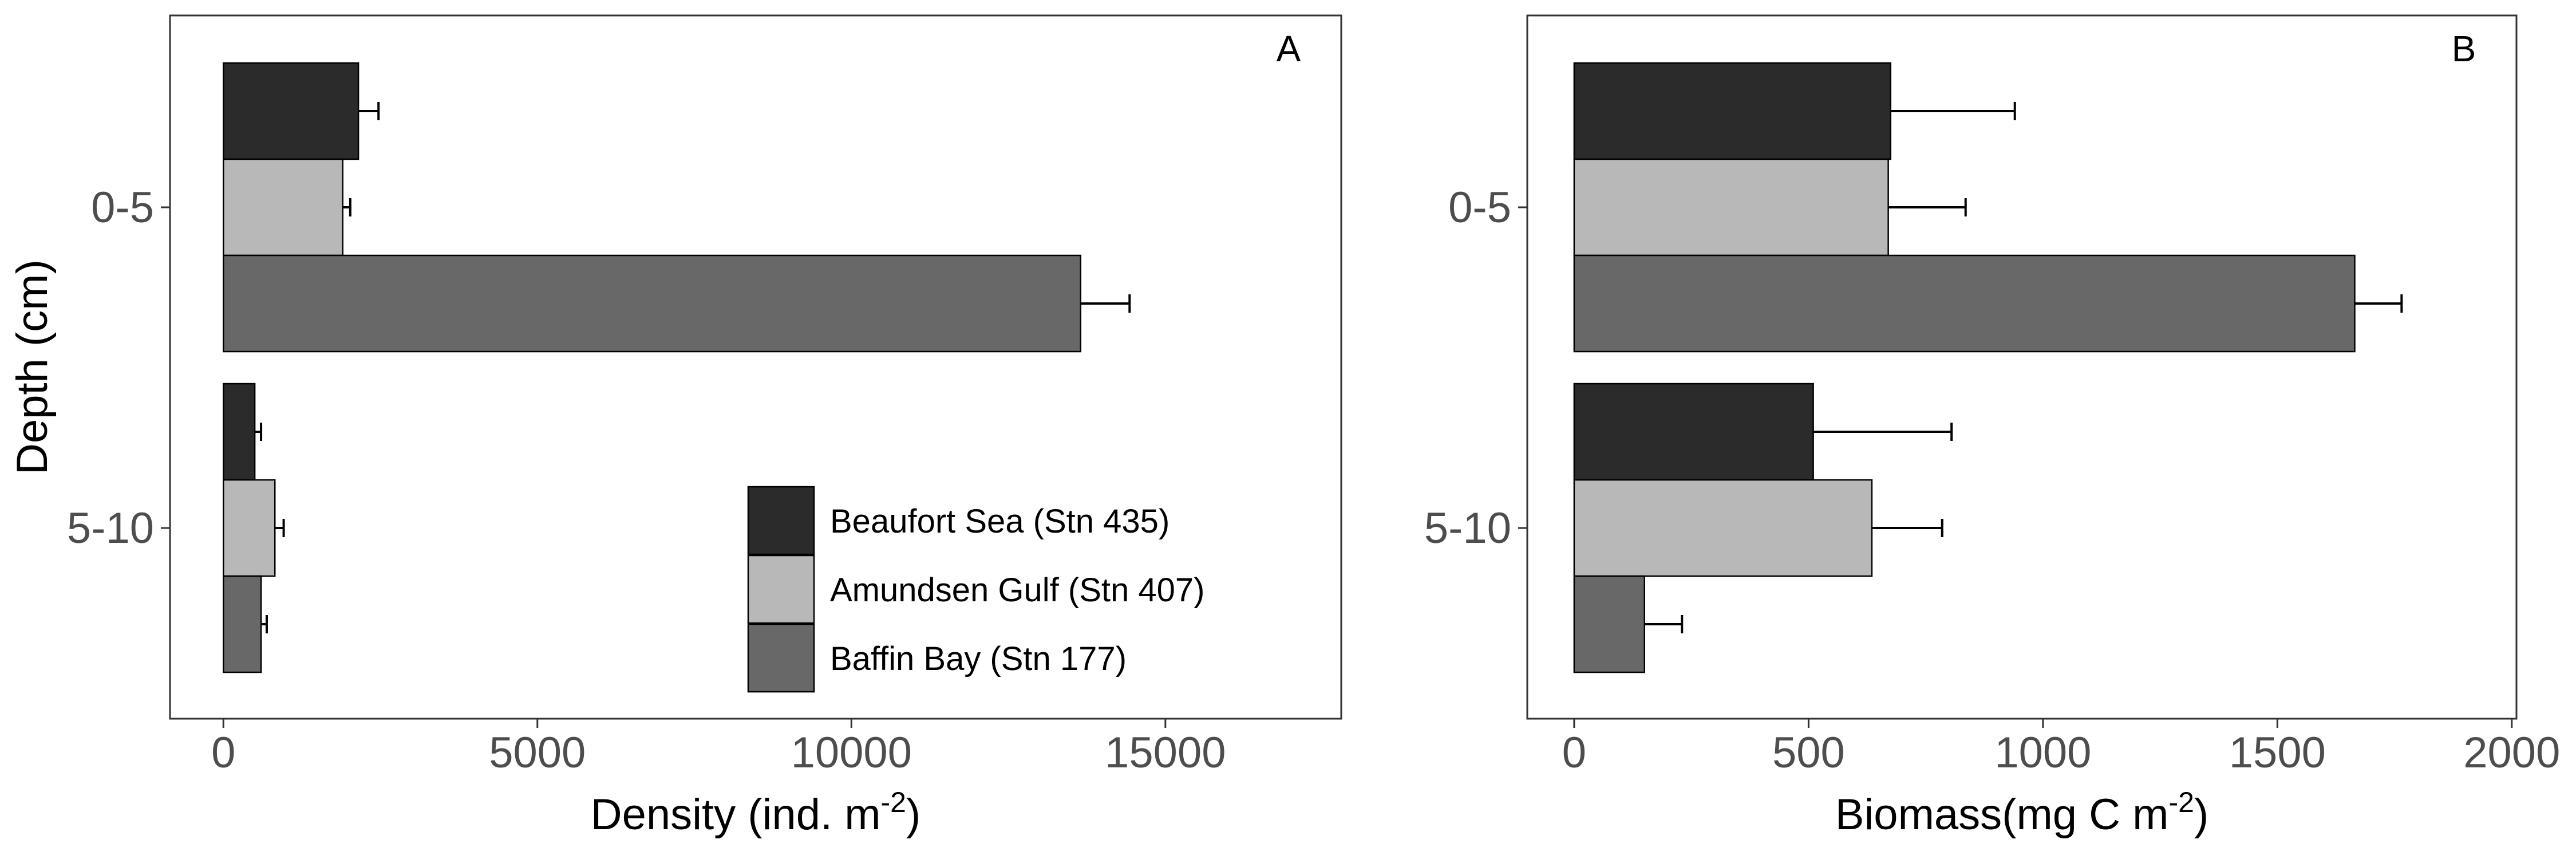  Describe the element at coordinates (1927, 207) in the screenshot. I see `error-bar-b-0-5-s1` at that location.